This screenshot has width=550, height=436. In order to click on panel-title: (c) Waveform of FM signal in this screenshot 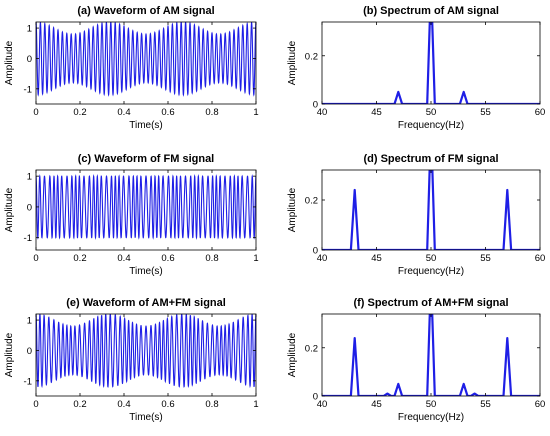, I will do `click(146, 159)`.